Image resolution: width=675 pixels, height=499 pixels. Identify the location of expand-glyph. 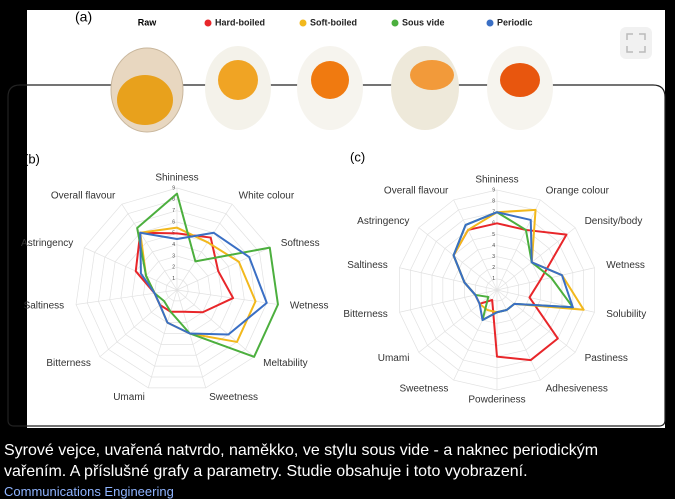
(636, 43).